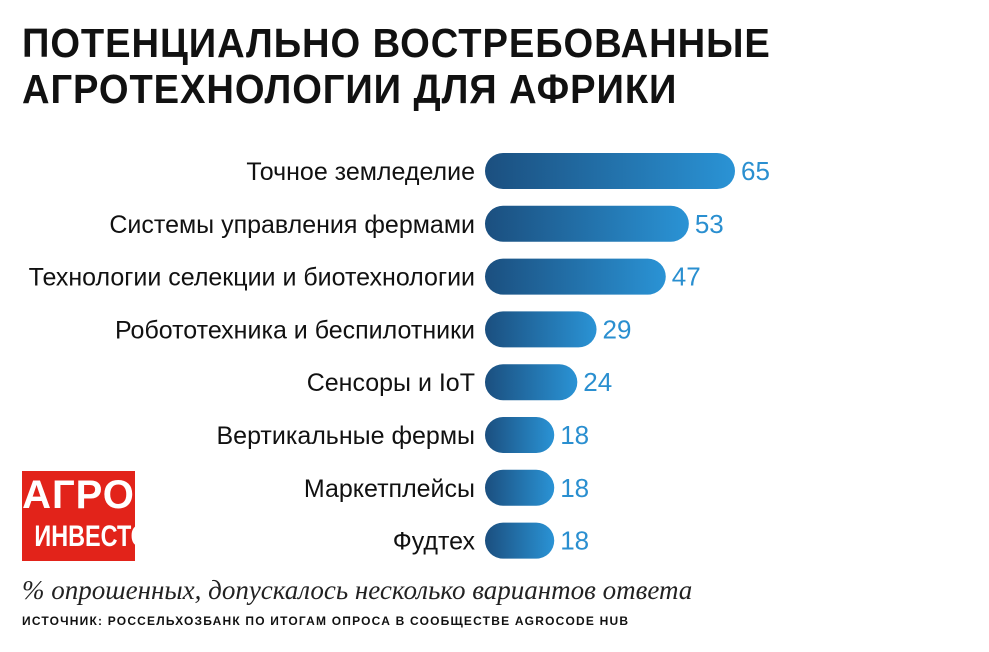 The width and height of the screenshot is (989, 652). Describe the element at coordinates (99, 536) in the screenshot. I see `logo-line-2: ИНВЕСТОР` at that location.